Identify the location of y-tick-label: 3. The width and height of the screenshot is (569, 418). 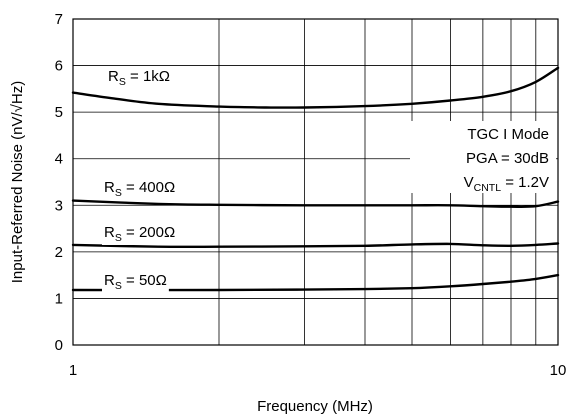
(59, 205).